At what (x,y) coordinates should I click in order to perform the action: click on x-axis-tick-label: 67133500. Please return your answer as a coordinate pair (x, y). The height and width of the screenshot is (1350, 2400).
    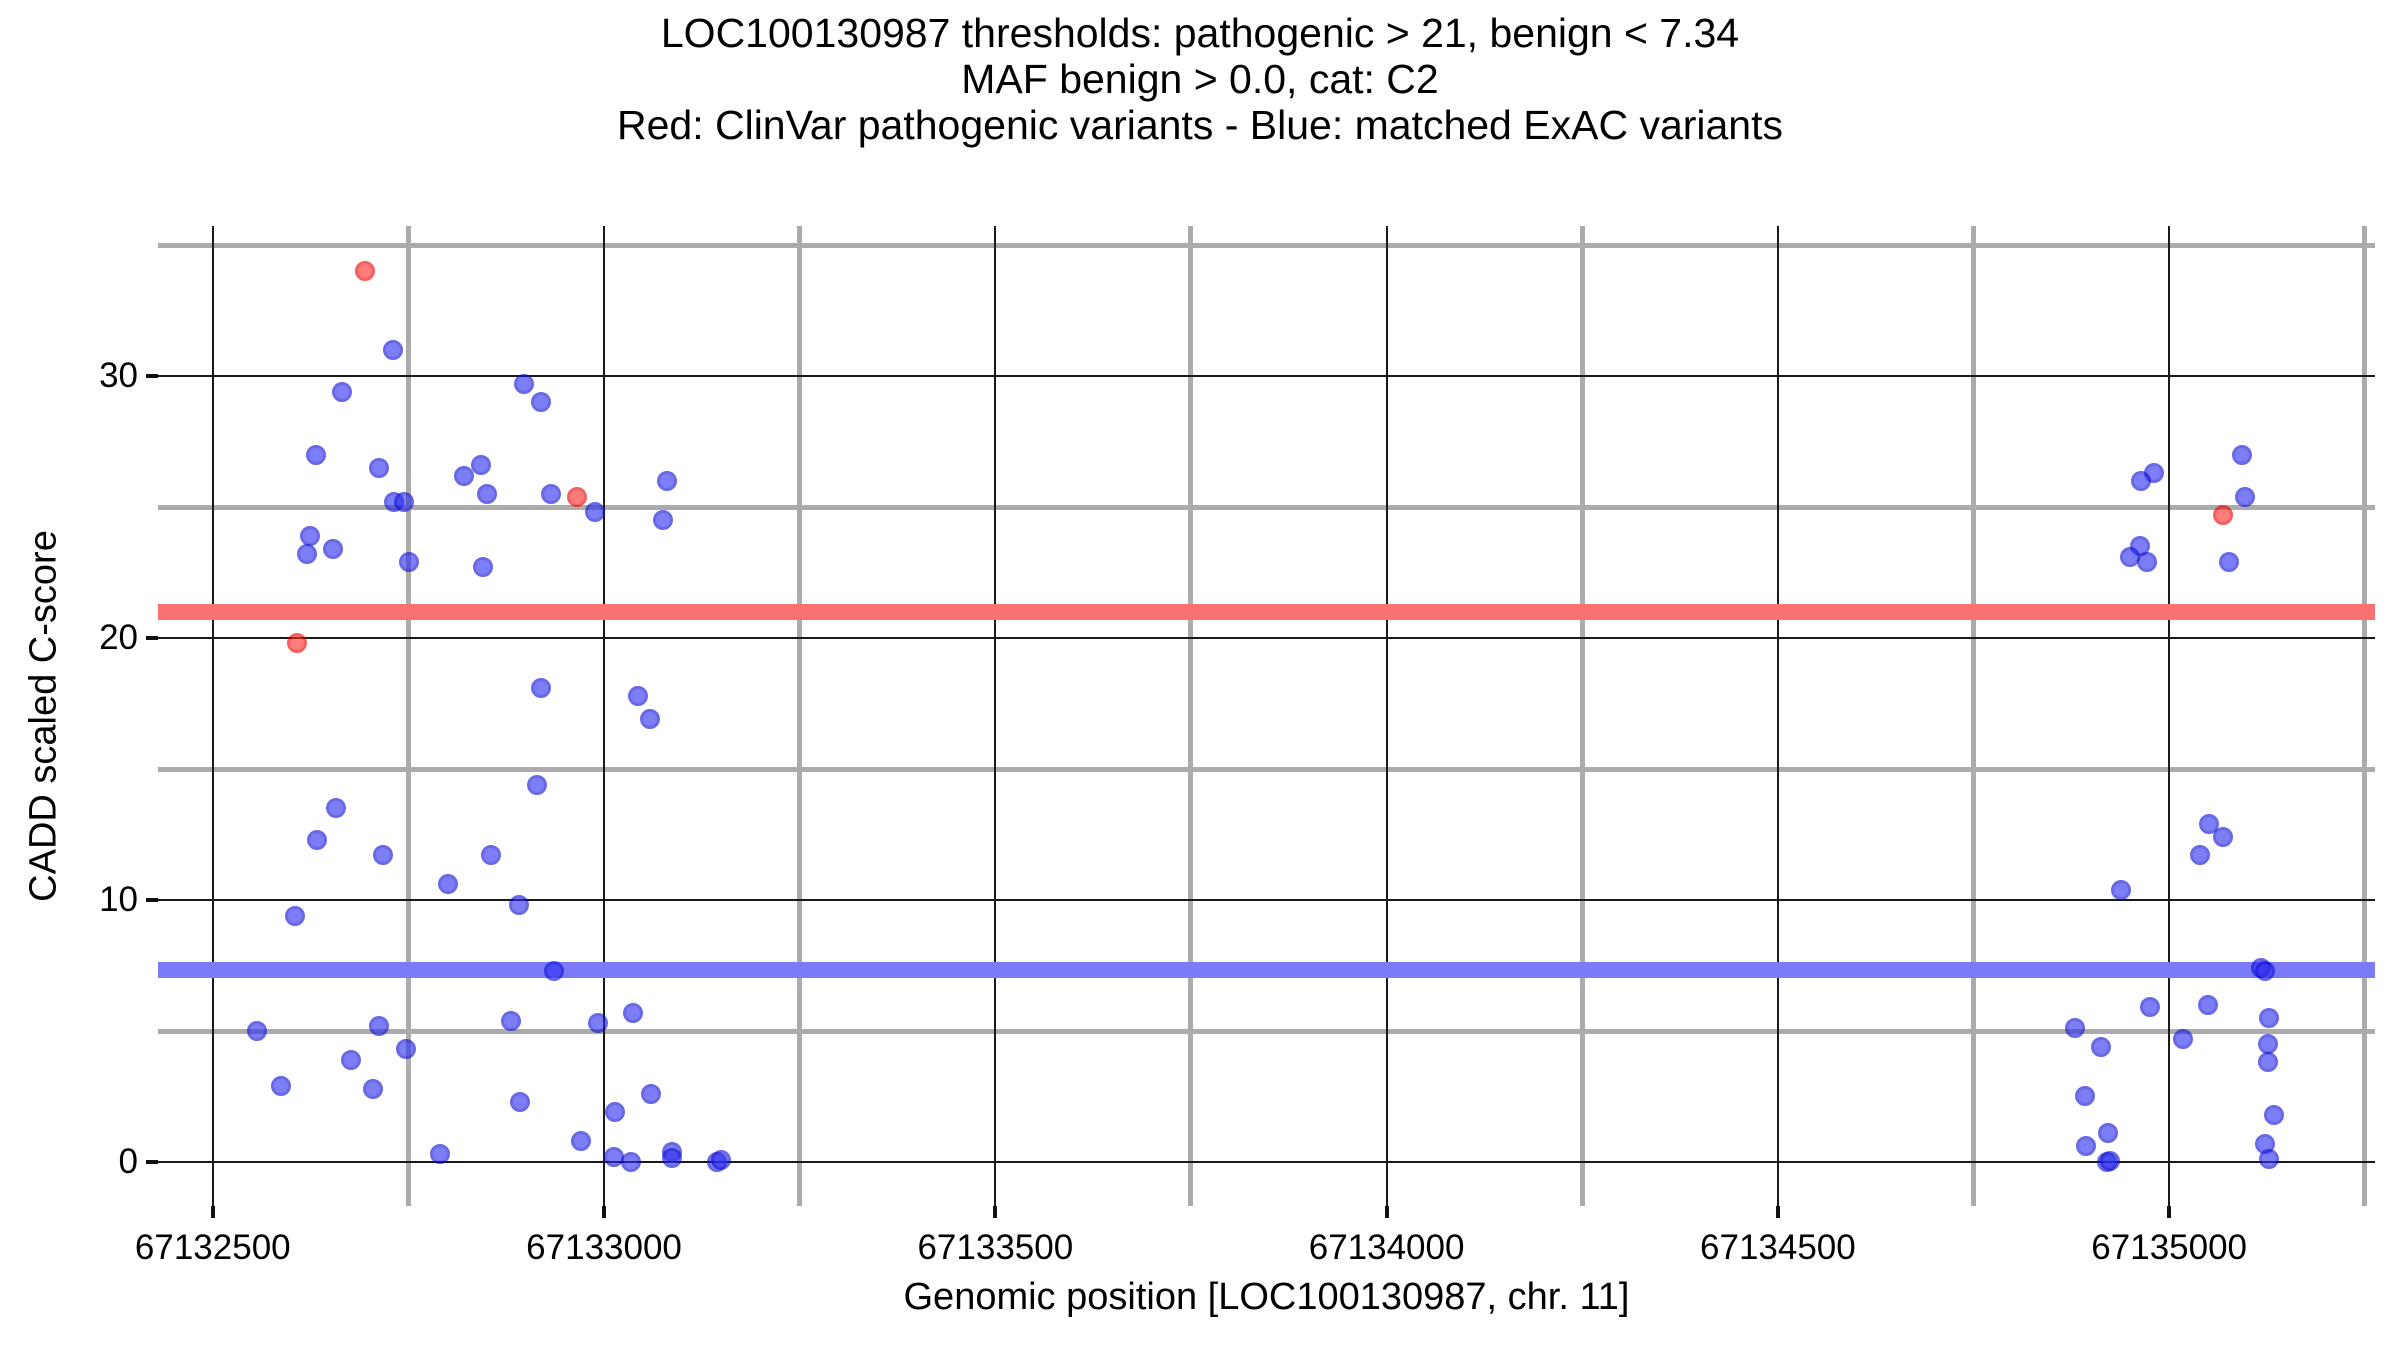
    Looking at the image, I should click on (995, 1247).